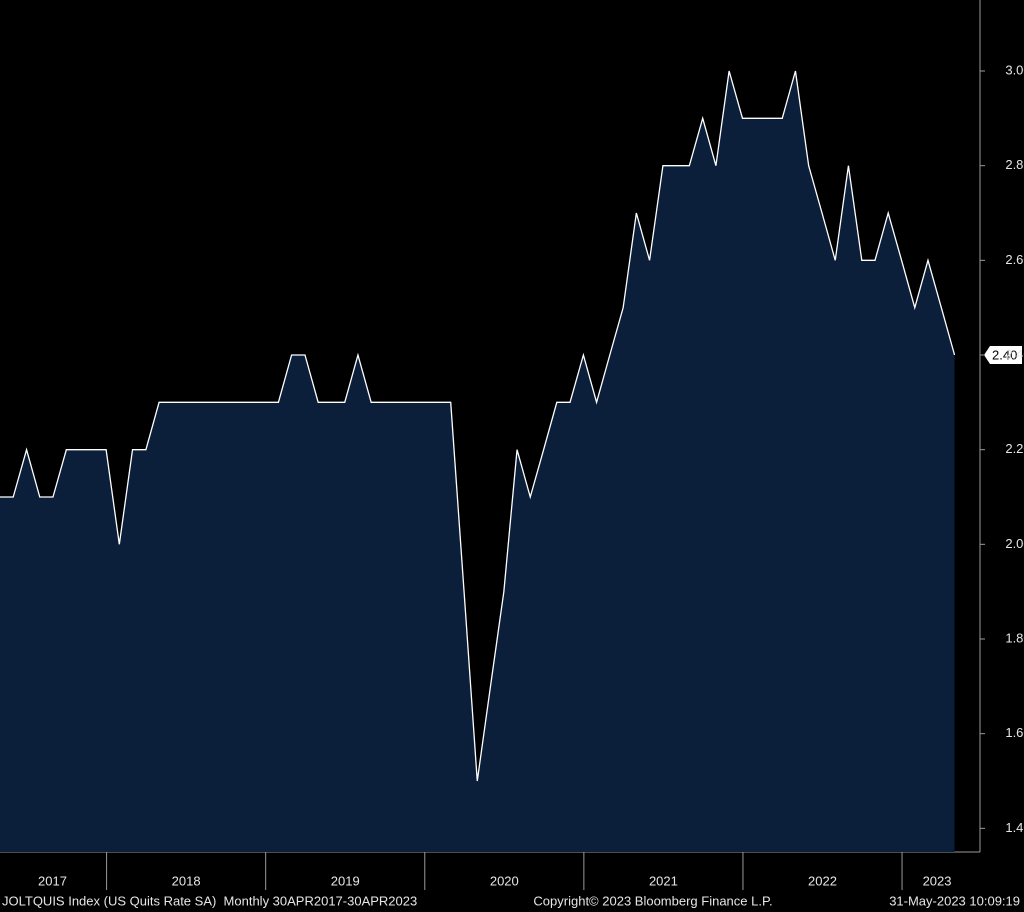 The height and width of the screenshot is (912, 1024). What do you see at coordinates (1014, 259) in the screenshot?
I see `y-tick-label: 2.60` at bounding box center [1014, 259].